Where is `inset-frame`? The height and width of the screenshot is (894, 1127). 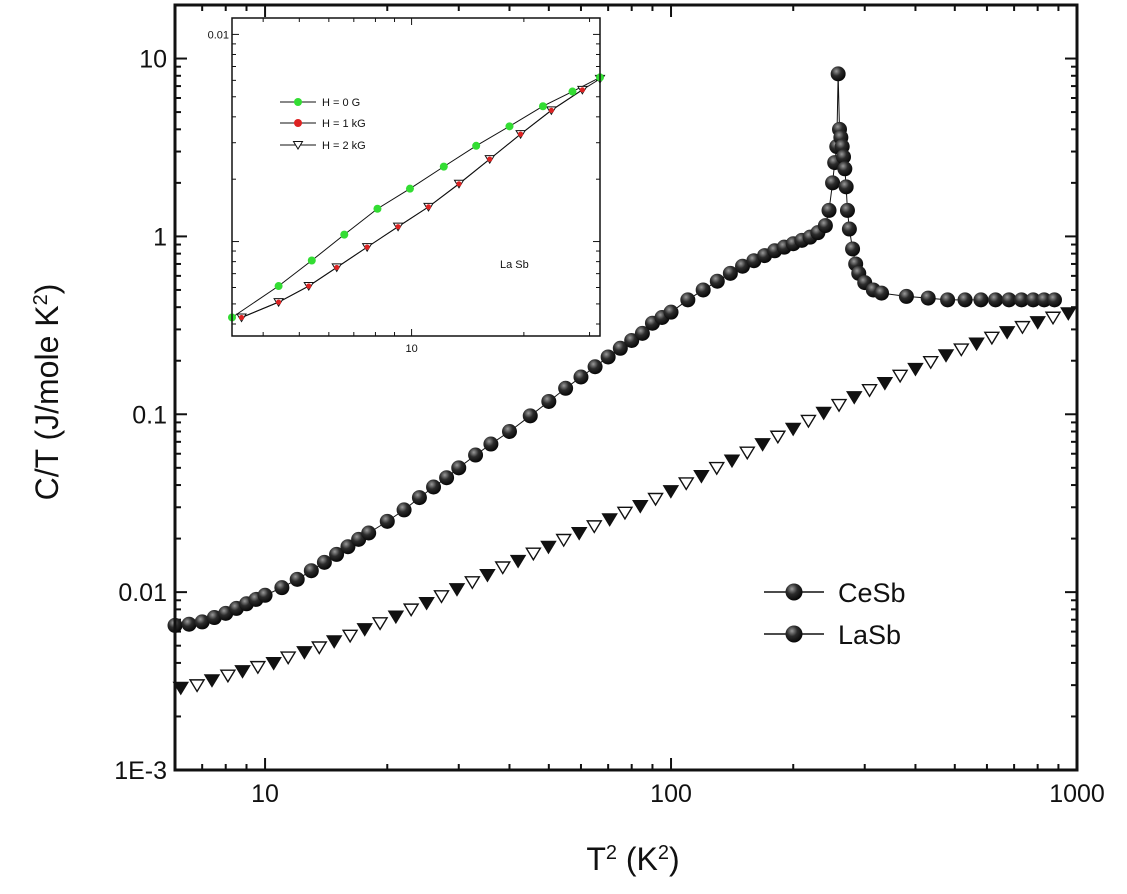 inset-frame is located at coordinates (416, 177).